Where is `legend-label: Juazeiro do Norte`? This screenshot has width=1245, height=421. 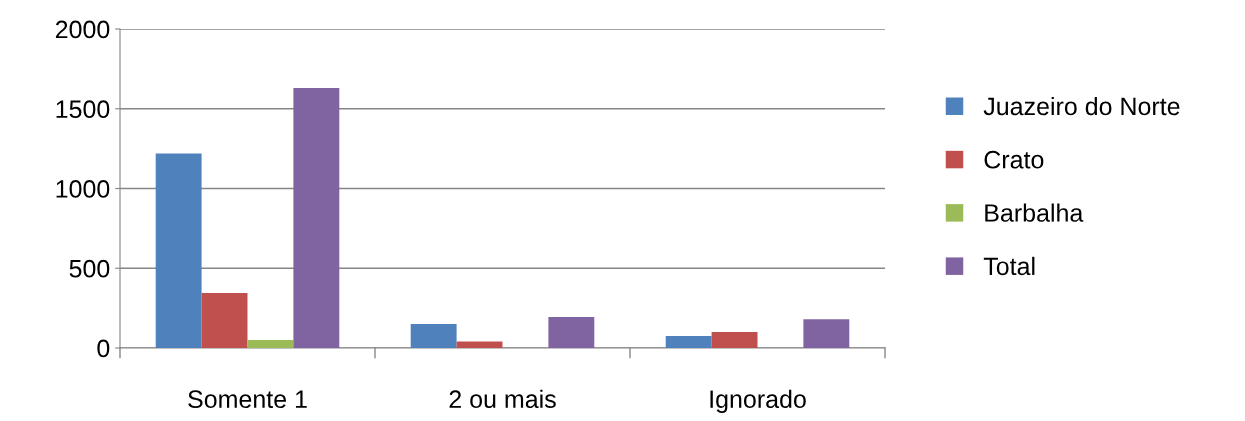
legend-label: Juazeiro do Norte is located at coordinates (1081, 106).